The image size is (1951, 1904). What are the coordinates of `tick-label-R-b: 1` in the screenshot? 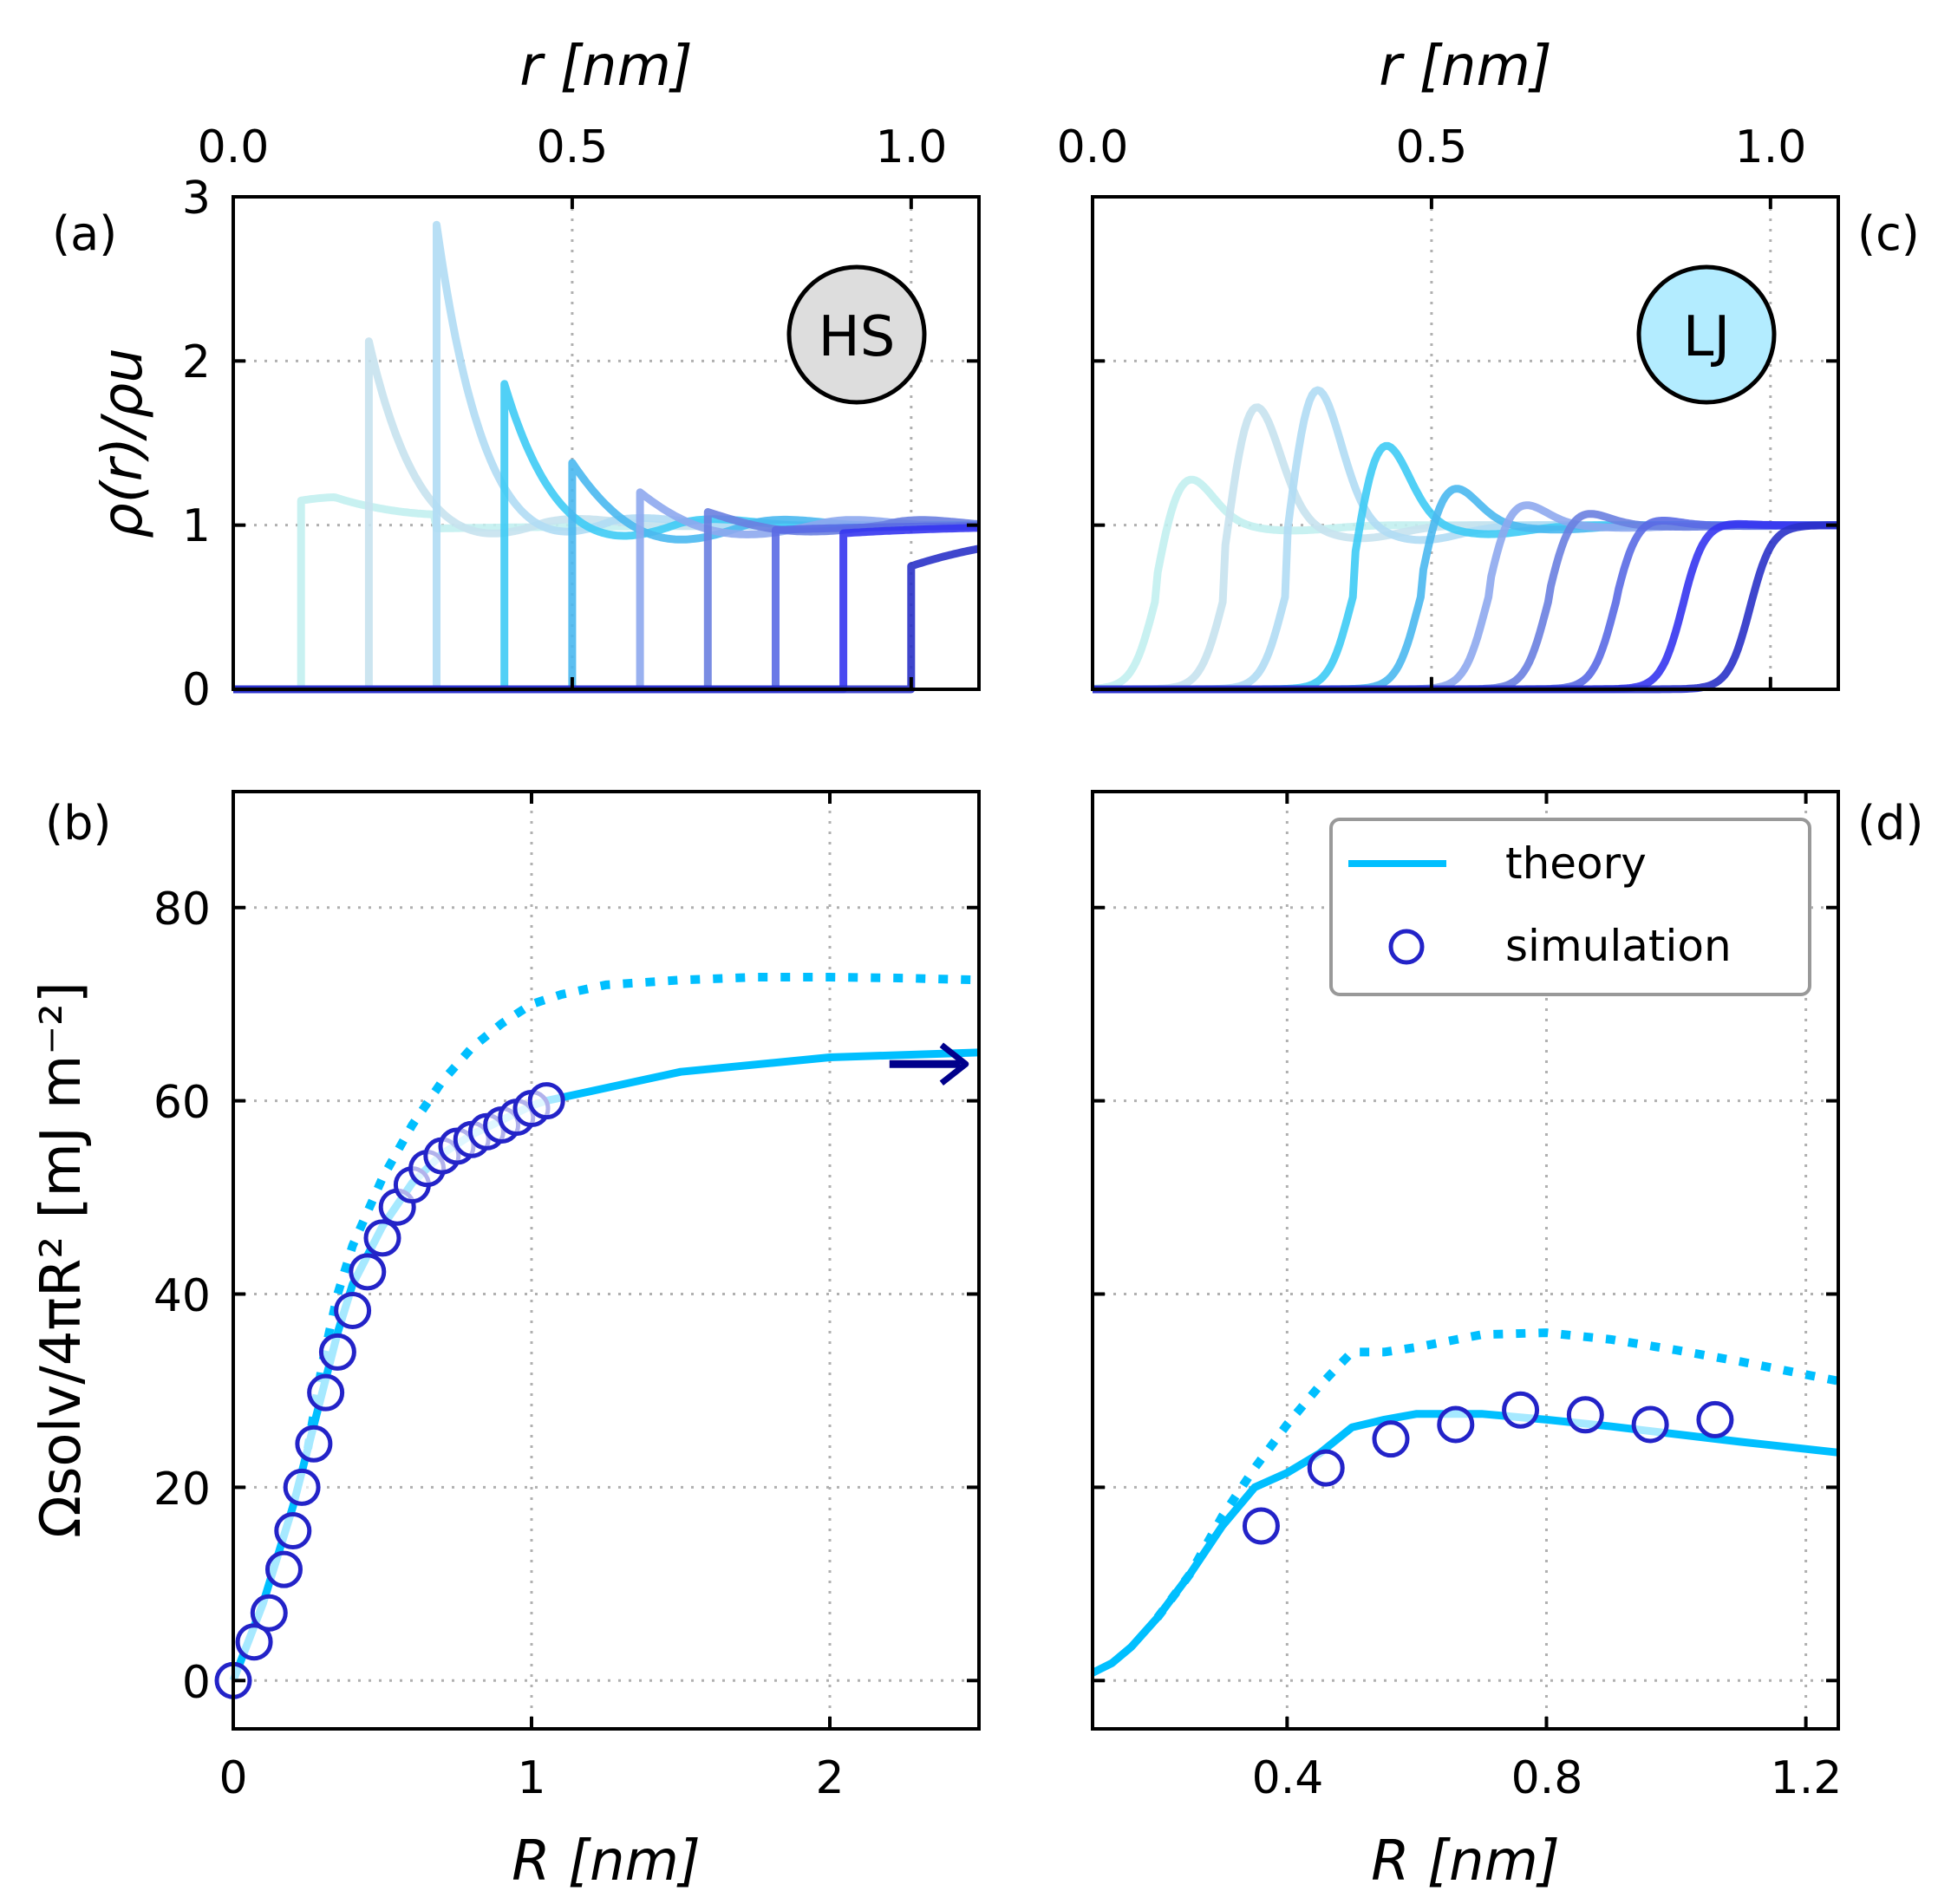 It's located at (531, 1778).